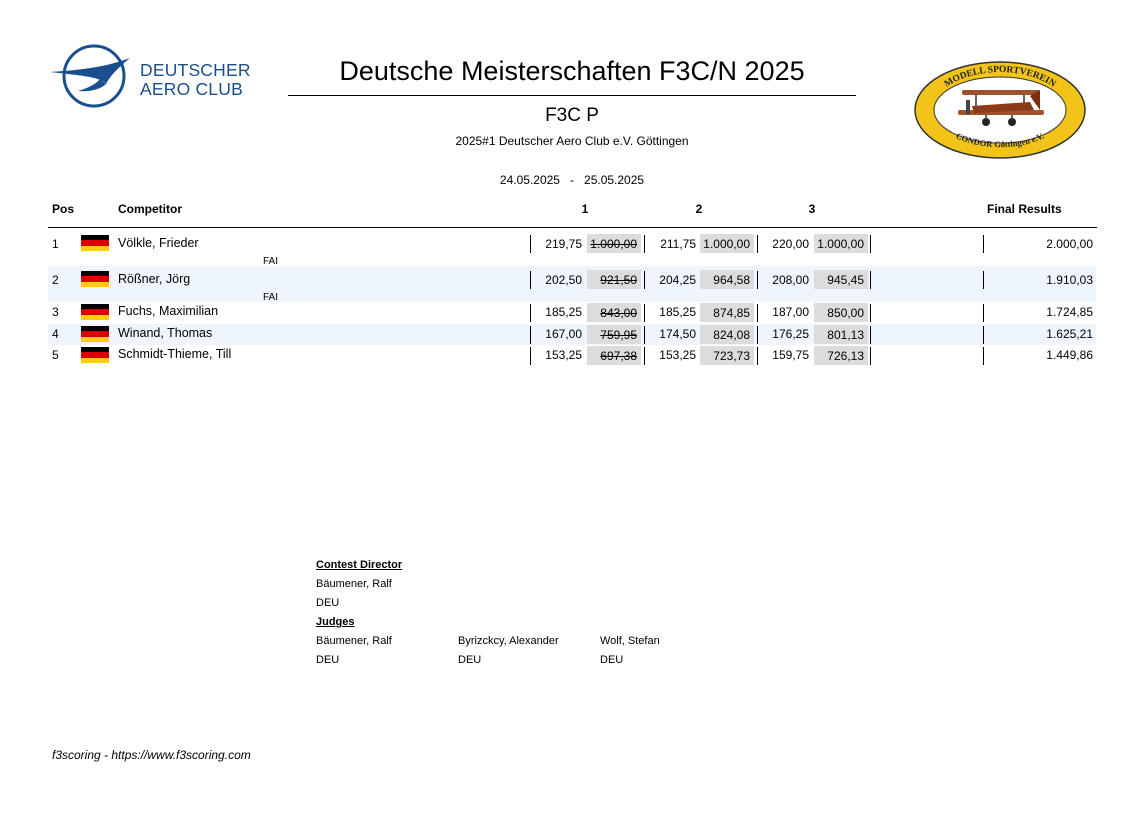 This screenshot has height=813, width=1142. Describe the element at coordinates (151, 755) in the screenshot. I see `footer-credit: f3scoring - https://www.f3scoring.com` at that location.